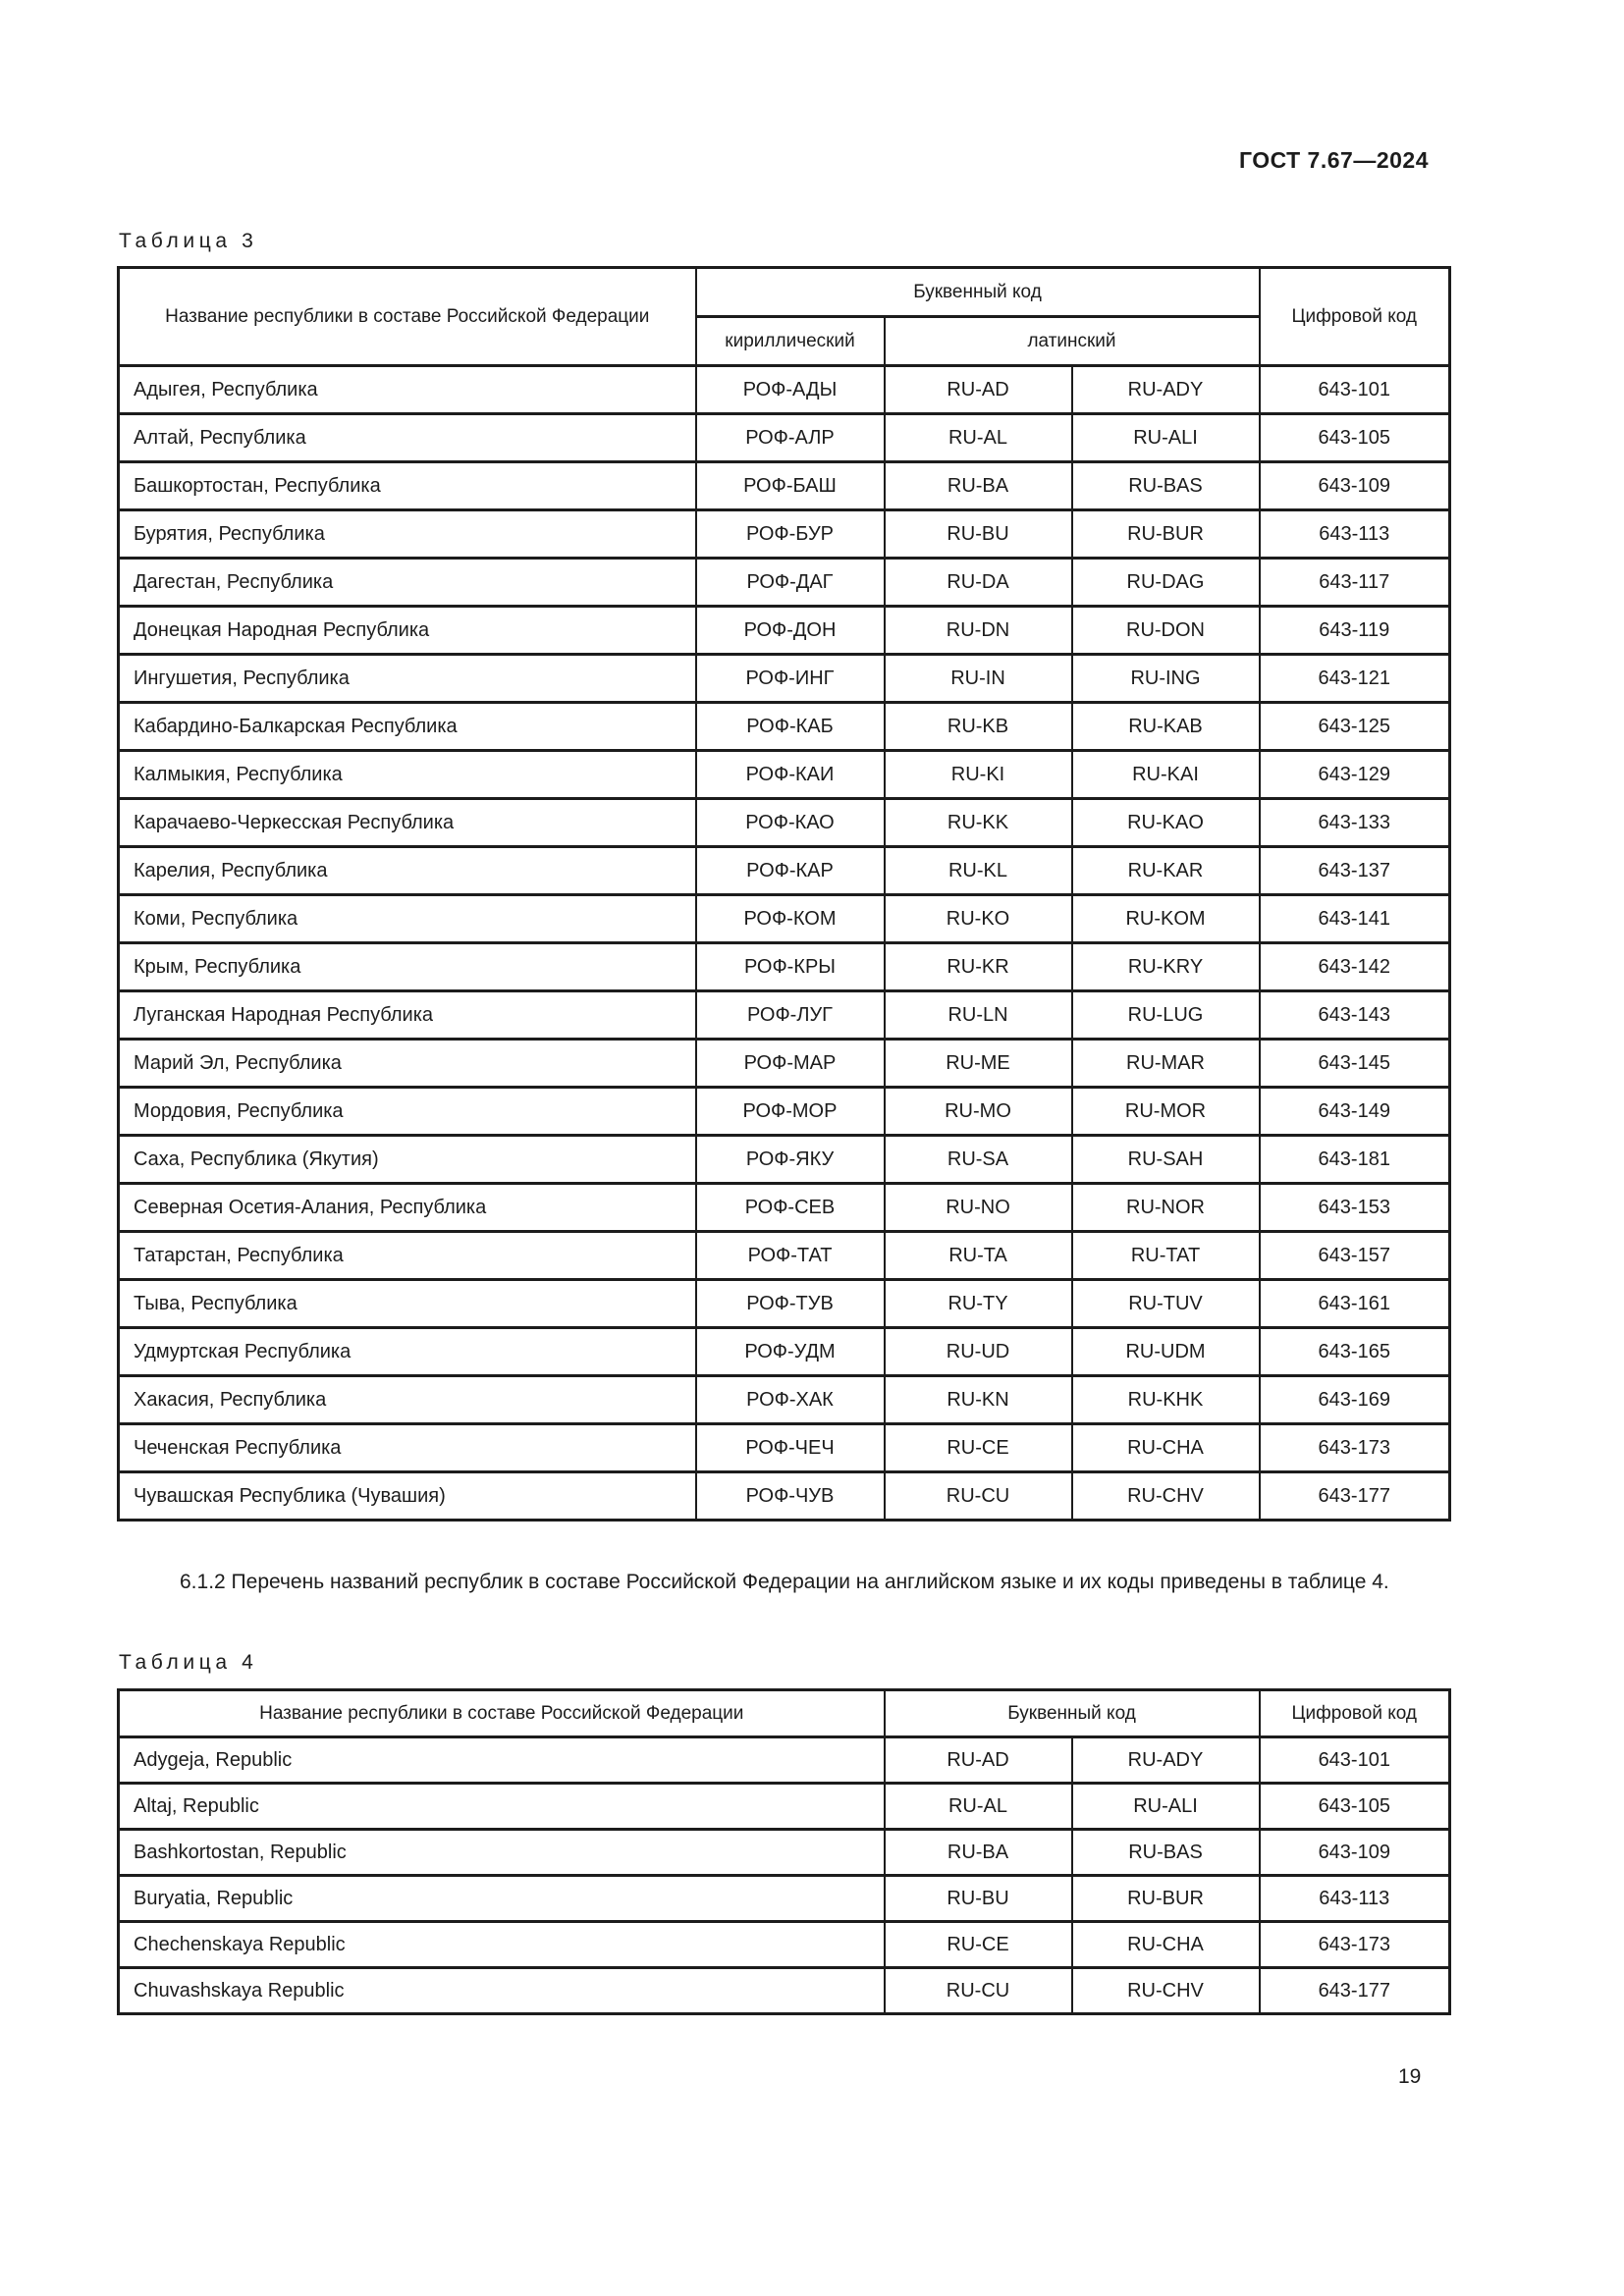  Describe the element at coordinates (407, 1064) in the screenshot. I see `republic-name-cell: Марий Эл, Республика` at that location.